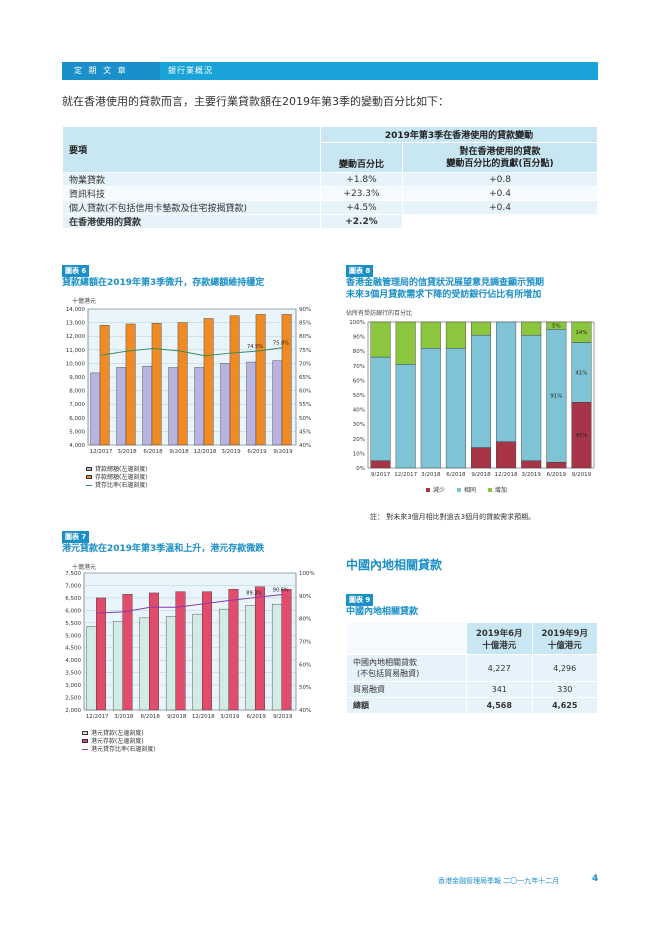 This screenshot has height=936, width=662. Describe the element at coordinates (564, 705) in the screenshot. I see `total-sep: 4,625` at that location.